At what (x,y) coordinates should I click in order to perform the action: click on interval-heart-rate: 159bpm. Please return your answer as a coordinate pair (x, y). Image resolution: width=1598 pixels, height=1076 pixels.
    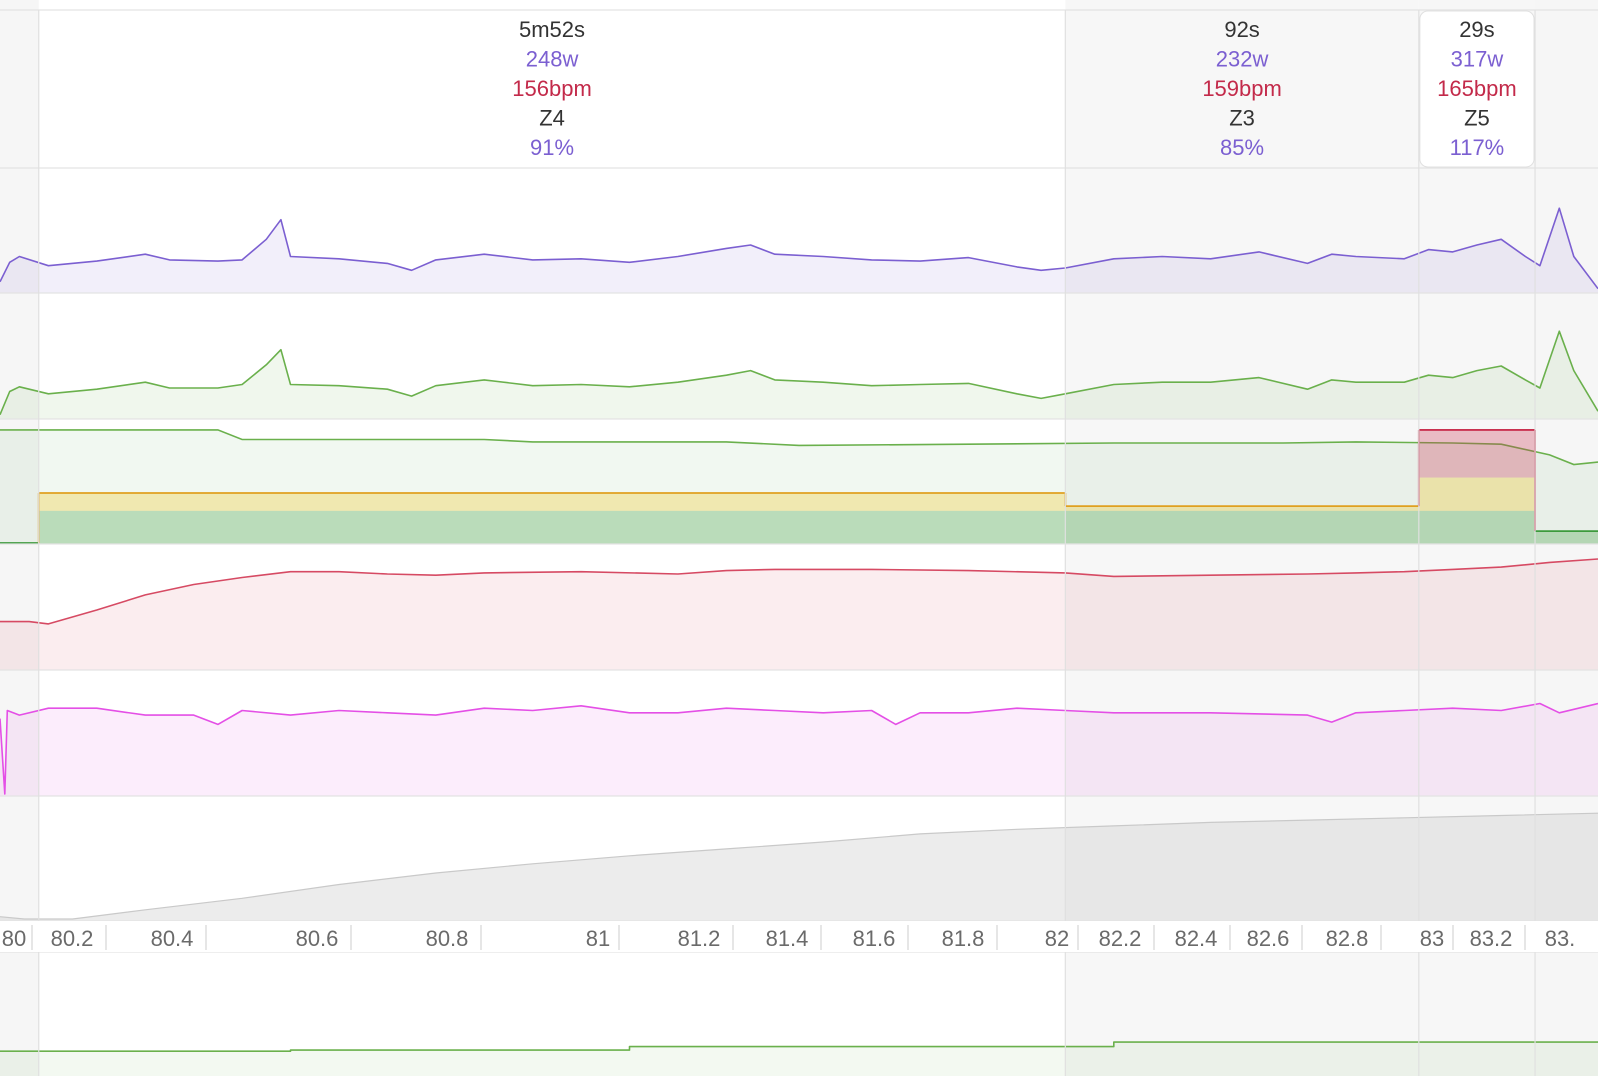
    Looking at the image, I should click on (1242, 88).